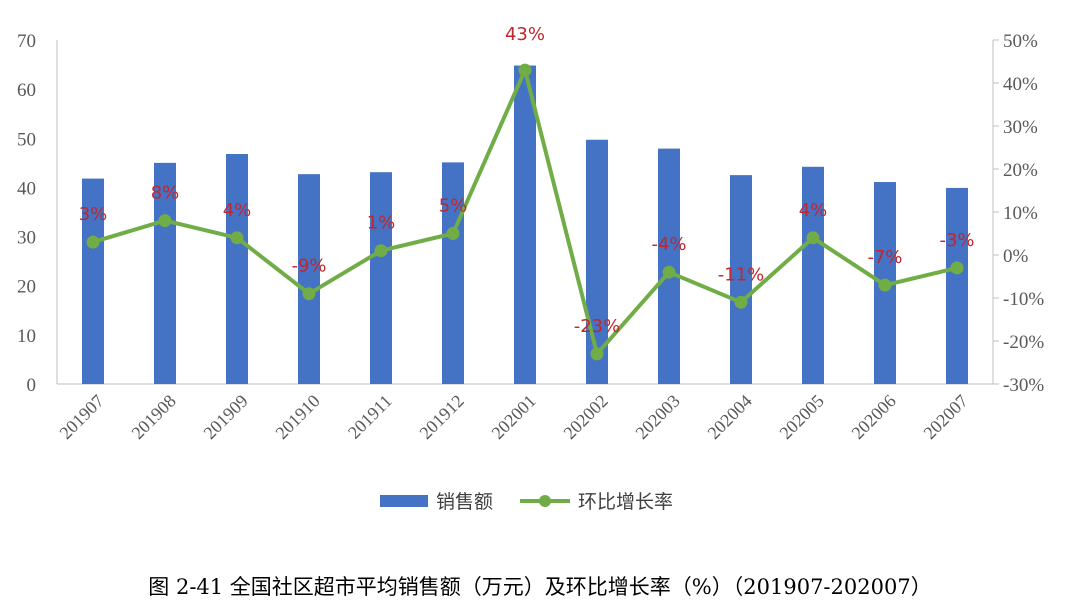 This screenshot has height=608, width=1080. What do you see at coordinates (586, 417) in the screenshot?
I see `category-label: 202002` at bounding box center [586, 417].